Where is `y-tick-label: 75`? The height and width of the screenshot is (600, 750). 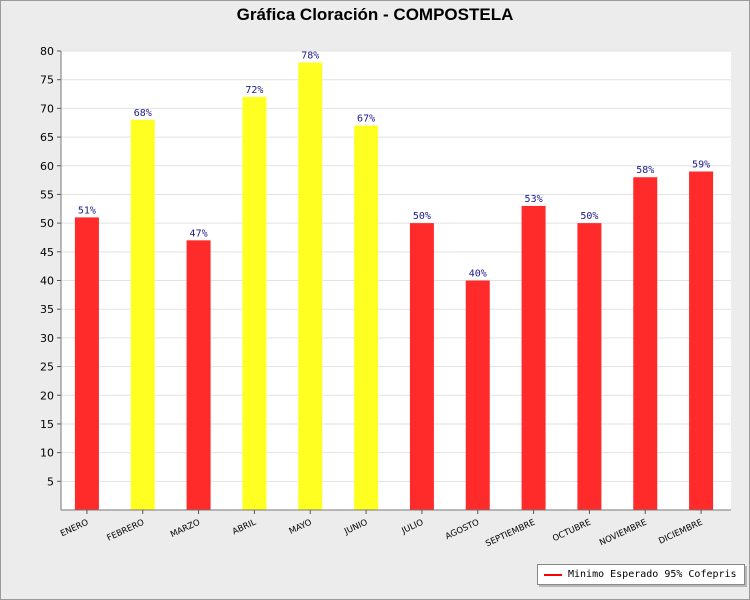 y-tick-label: 75 is located at coordinates (47, 80).